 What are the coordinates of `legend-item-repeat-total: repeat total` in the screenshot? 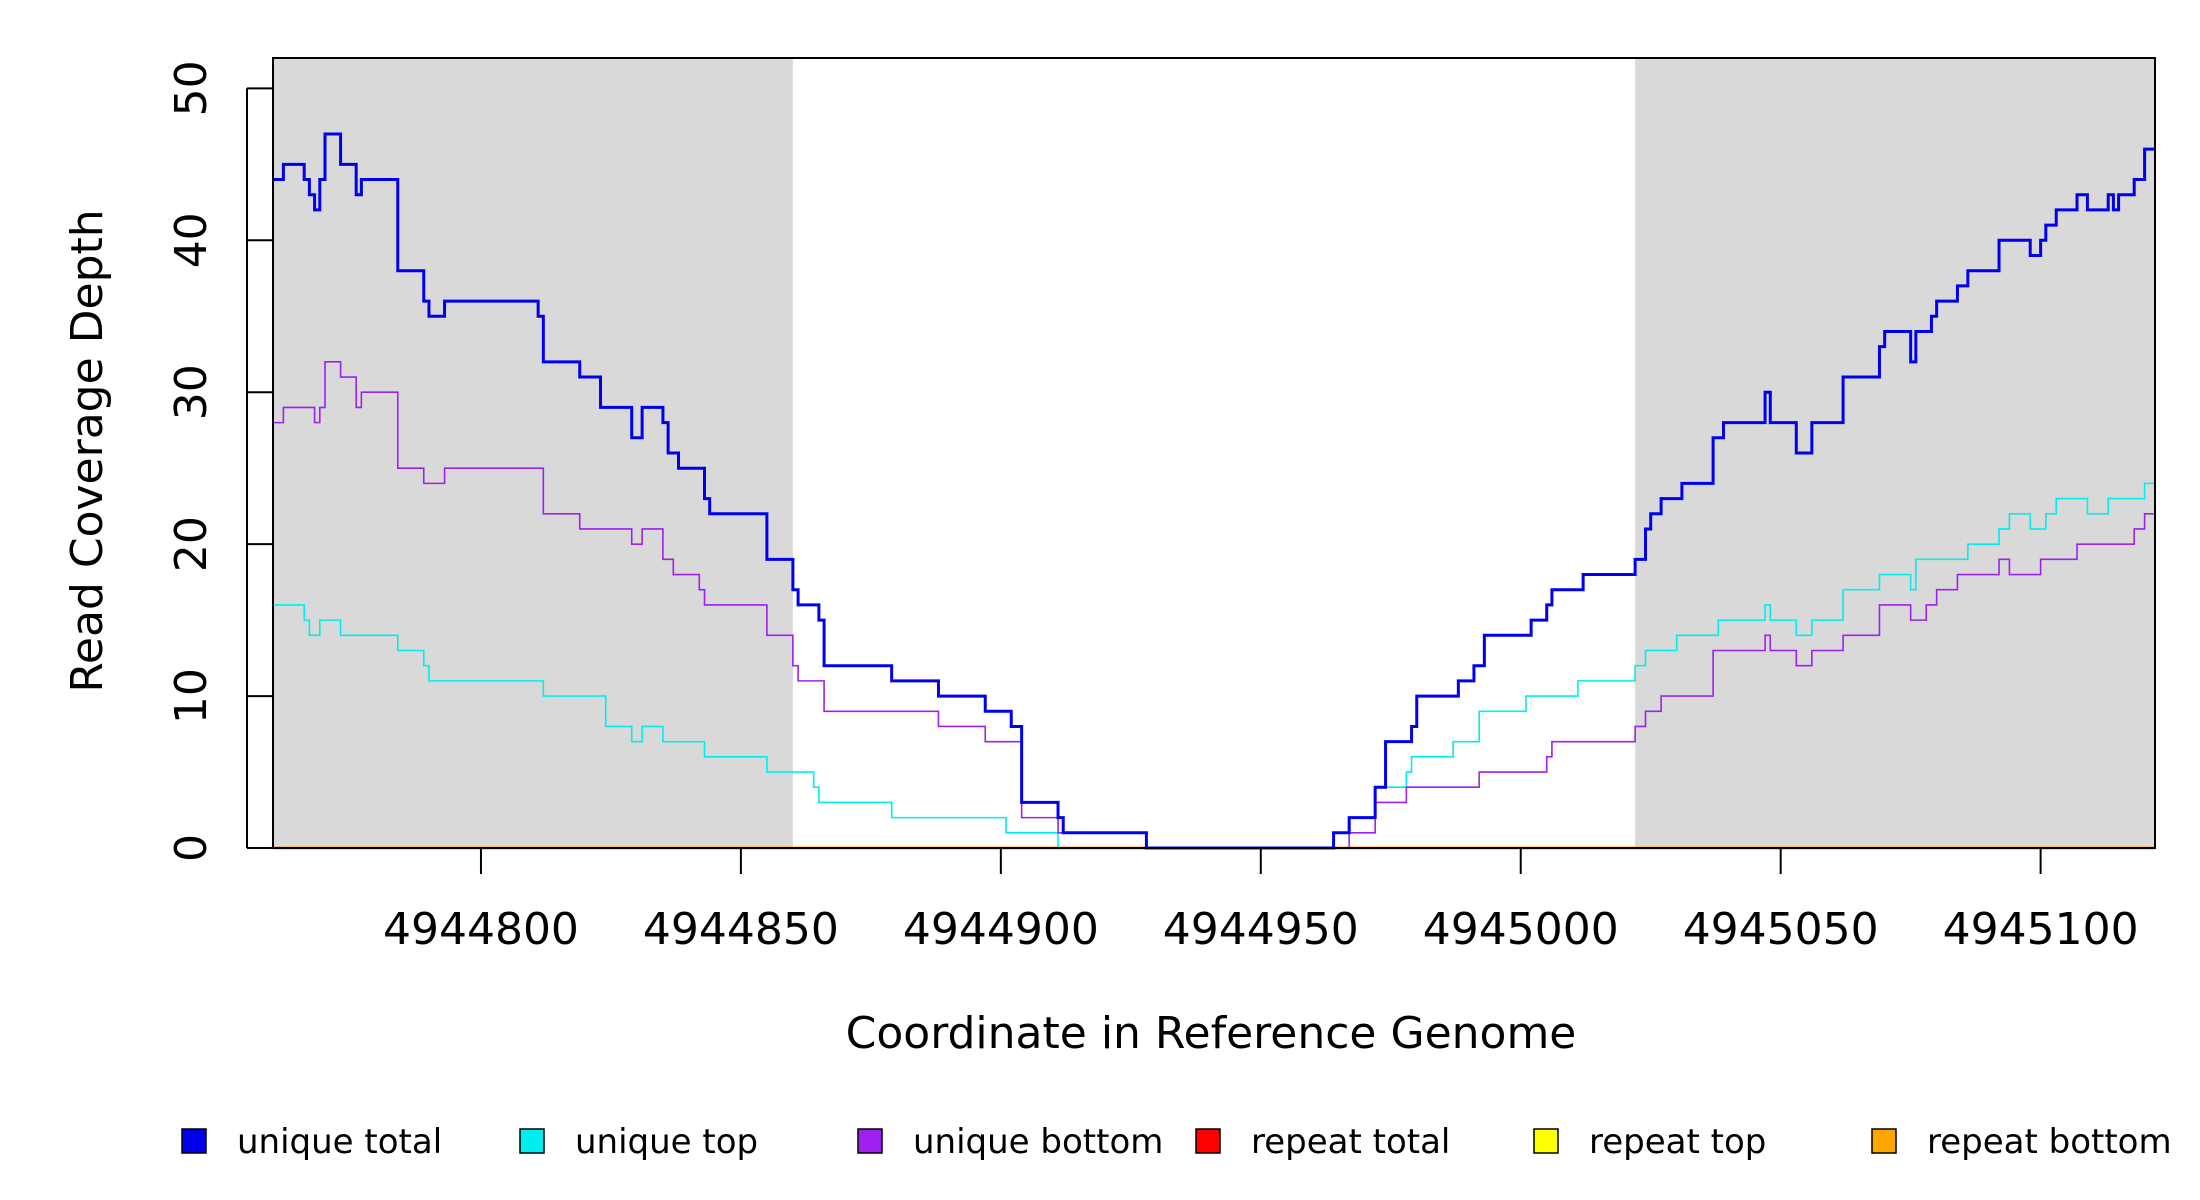 It's located at (1322, 1142).